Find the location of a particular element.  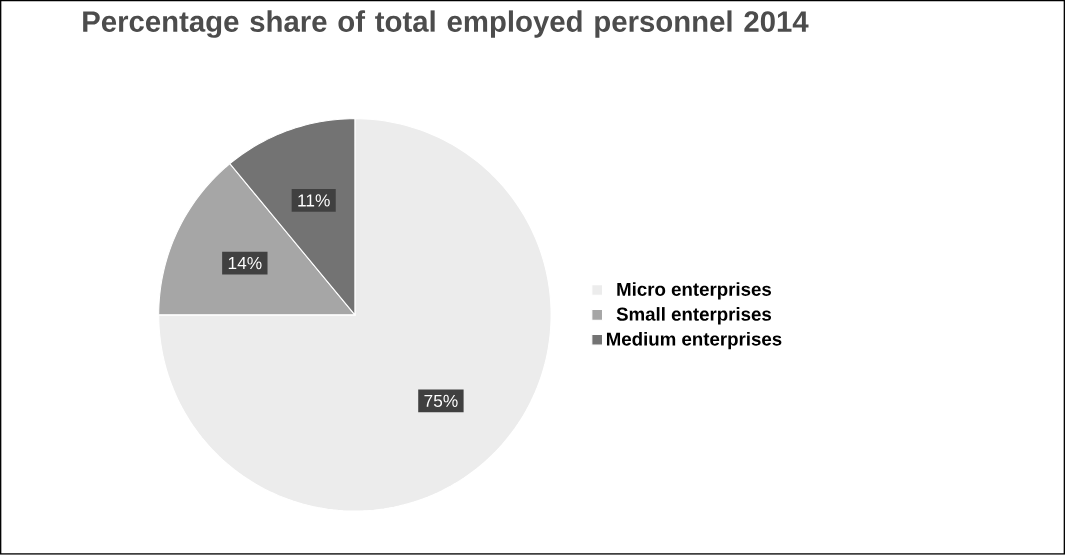

data-label: 11% is located at coordinates (314, 200).